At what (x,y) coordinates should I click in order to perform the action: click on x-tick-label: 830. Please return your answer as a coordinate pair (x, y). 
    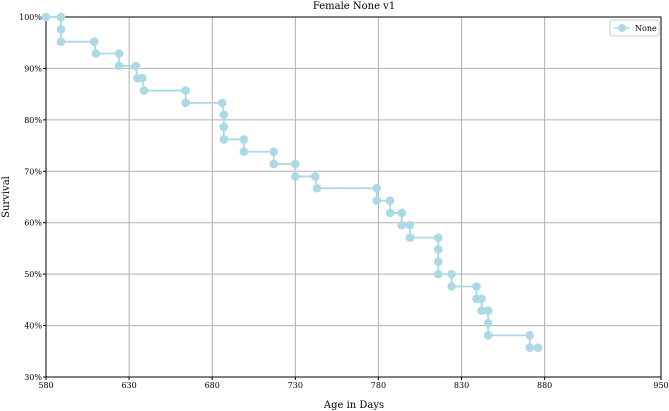
    Looking at the image, I should click on (461, 385).